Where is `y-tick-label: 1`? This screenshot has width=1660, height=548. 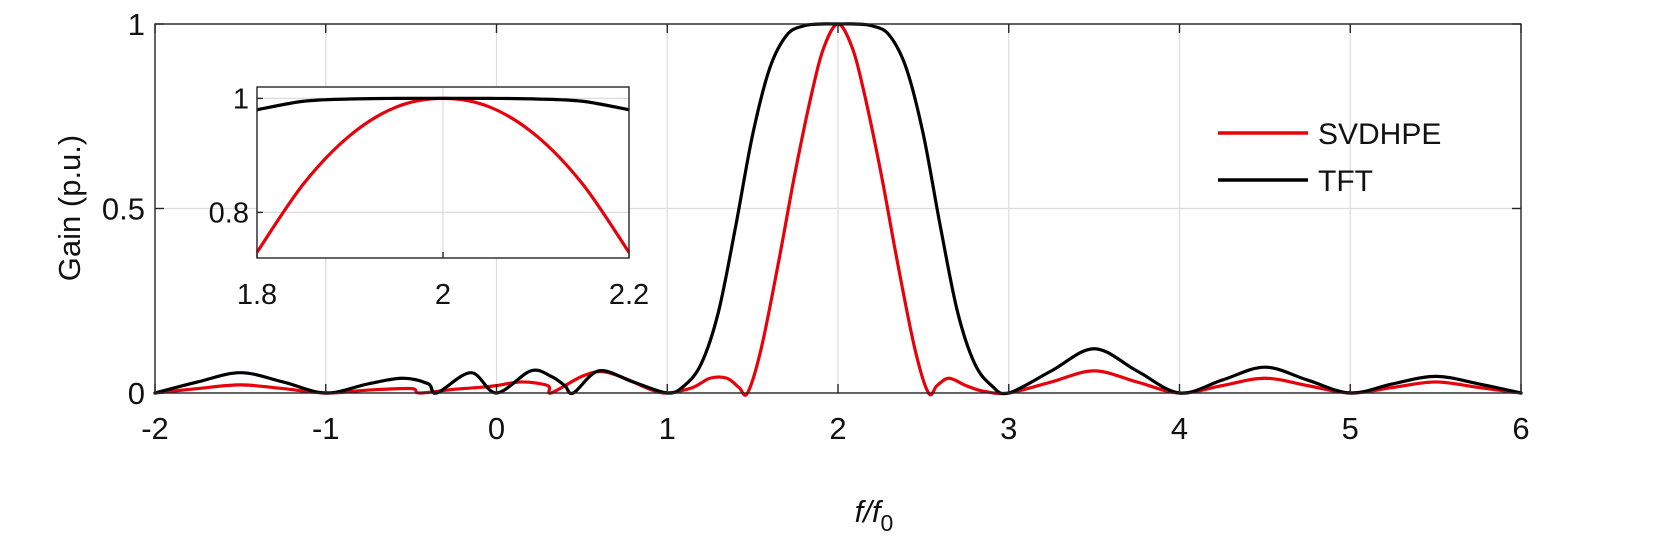
y-tick-label: 1 is located at coordinates (136, 24).